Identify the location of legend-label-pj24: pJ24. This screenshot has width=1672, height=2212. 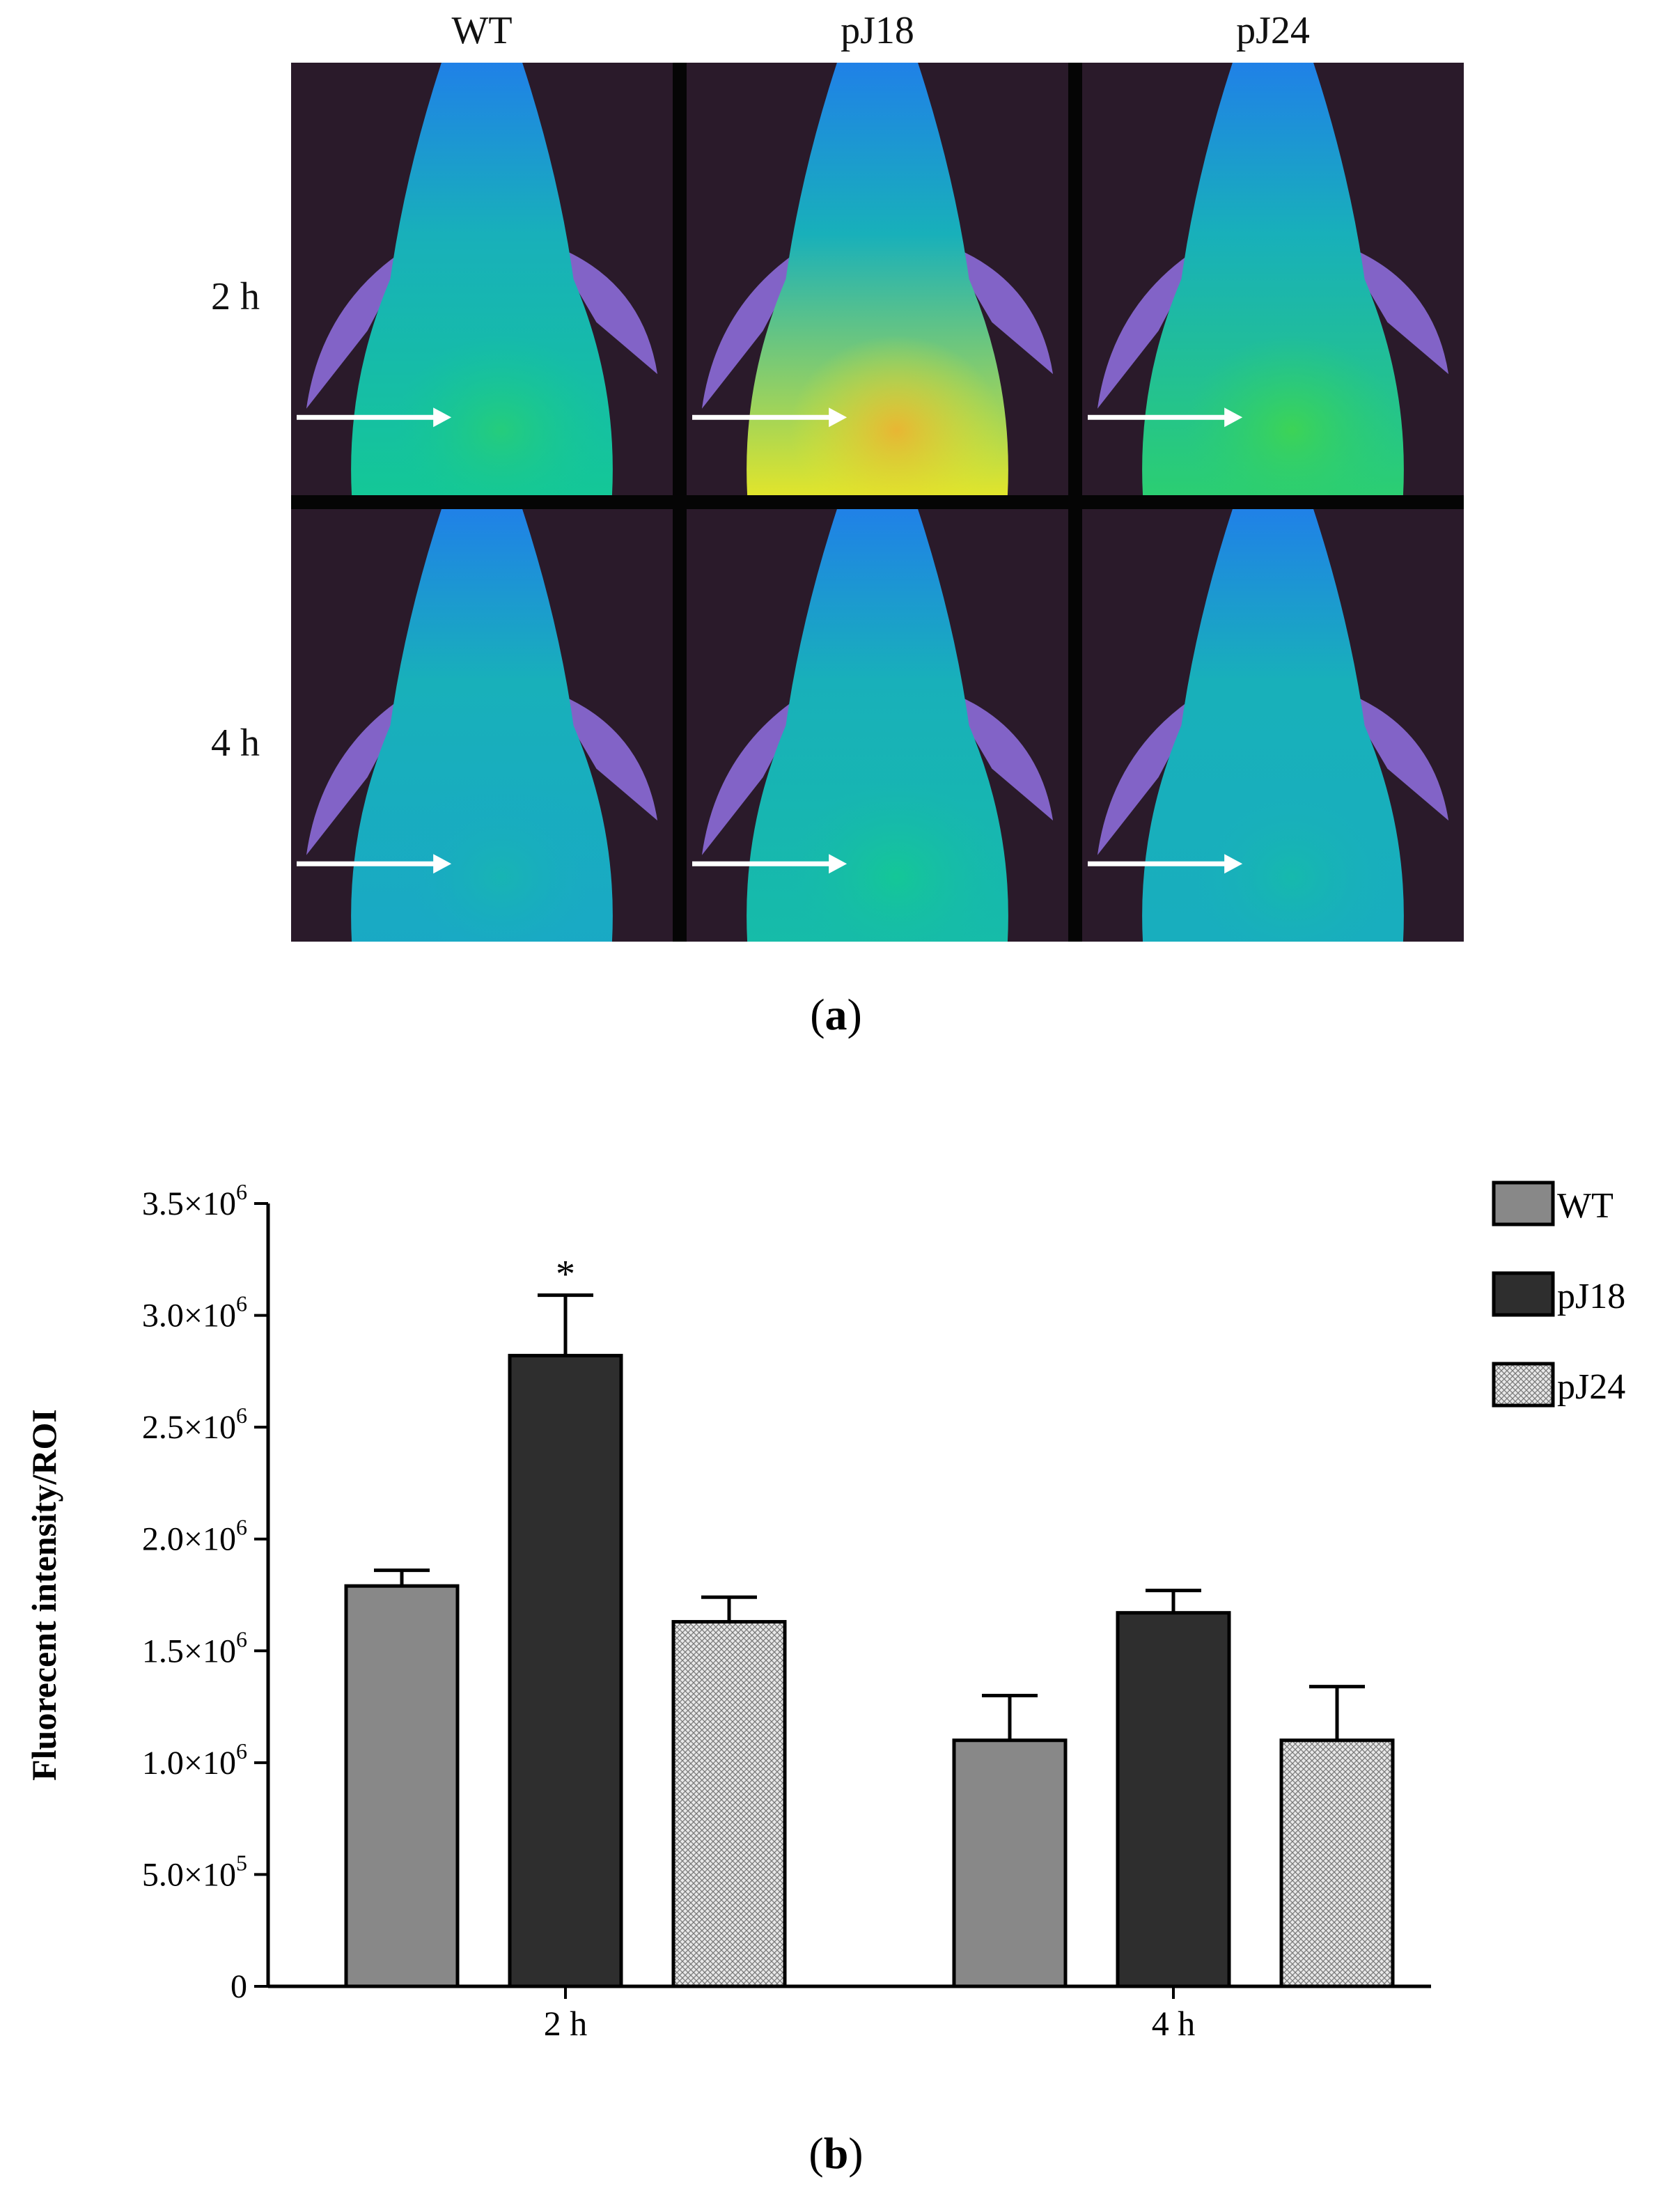
(1591, 1387).